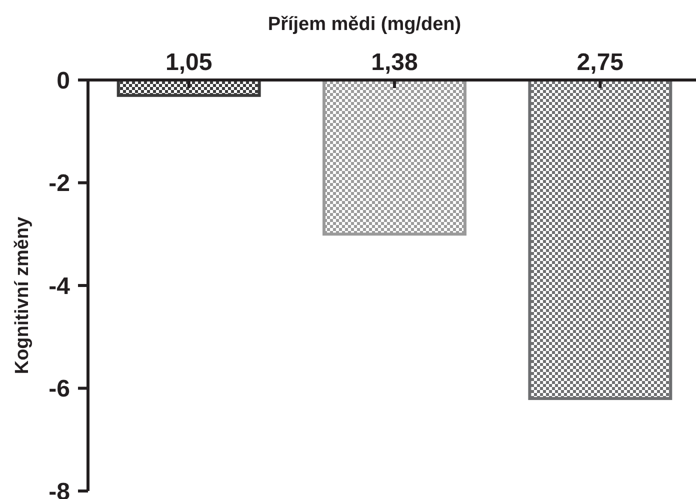  I want to click on x-axis-title: Příjem mědi (mg/den), so click(365, 24).